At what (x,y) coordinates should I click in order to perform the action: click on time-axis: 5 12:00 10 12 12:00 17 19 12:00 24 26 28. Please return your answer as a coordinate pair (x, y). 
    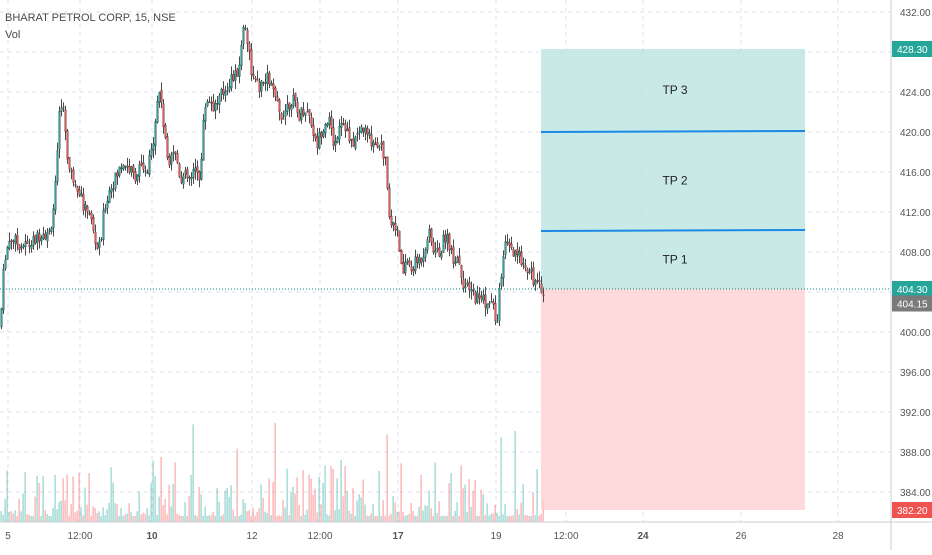
    Looking at the image, I should click on (466, 531).